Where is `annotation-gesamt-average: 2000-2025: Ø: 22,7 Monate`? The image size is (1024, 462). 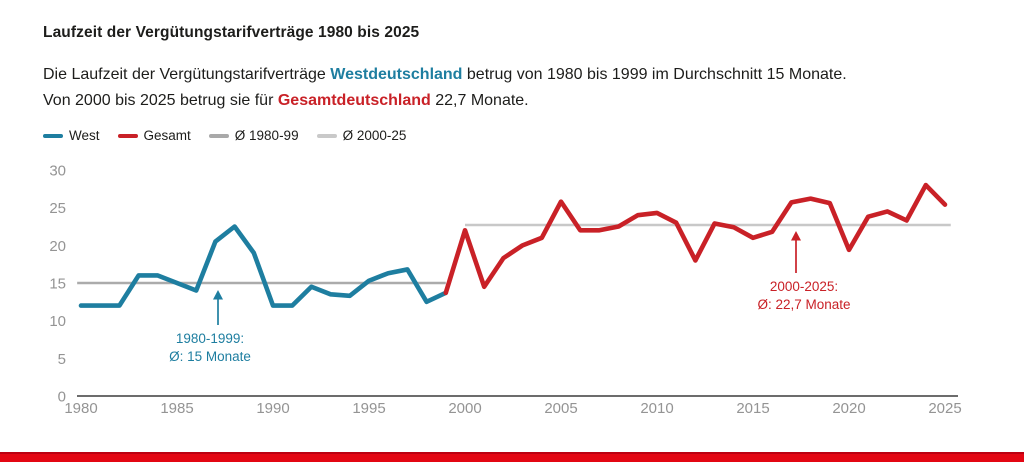
annotation-gesamt-average: 2000-2025: Ø: 22,7 Monate is located at coordinates (803, 295).